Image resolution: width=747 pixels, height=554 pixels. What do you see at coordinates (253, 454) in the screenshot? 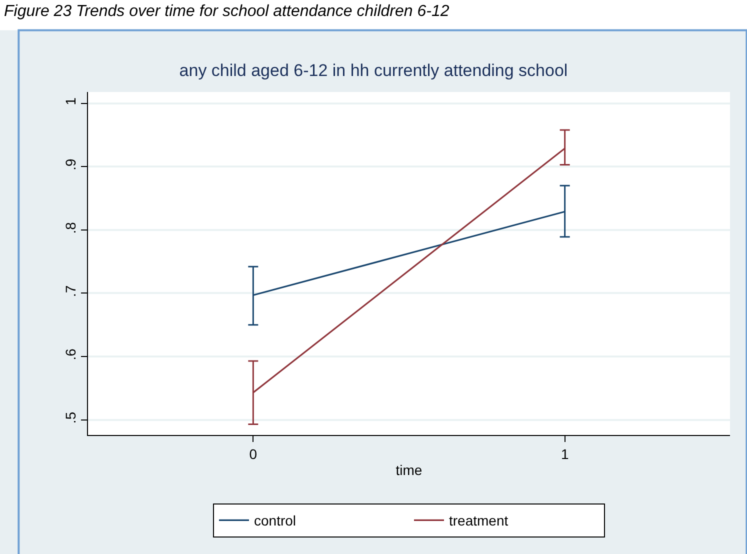
I see `x-tick-label: 0` at bounding box center [253, 454].